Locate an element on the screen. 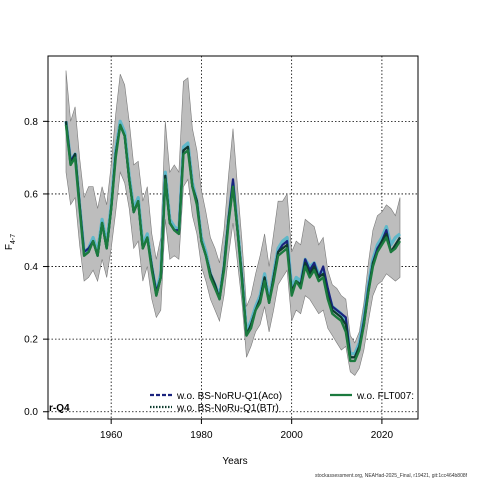 The height and width of the screenshot is (485, 480). y-axis-label: F4-7 is located at coordinates (10, 242).